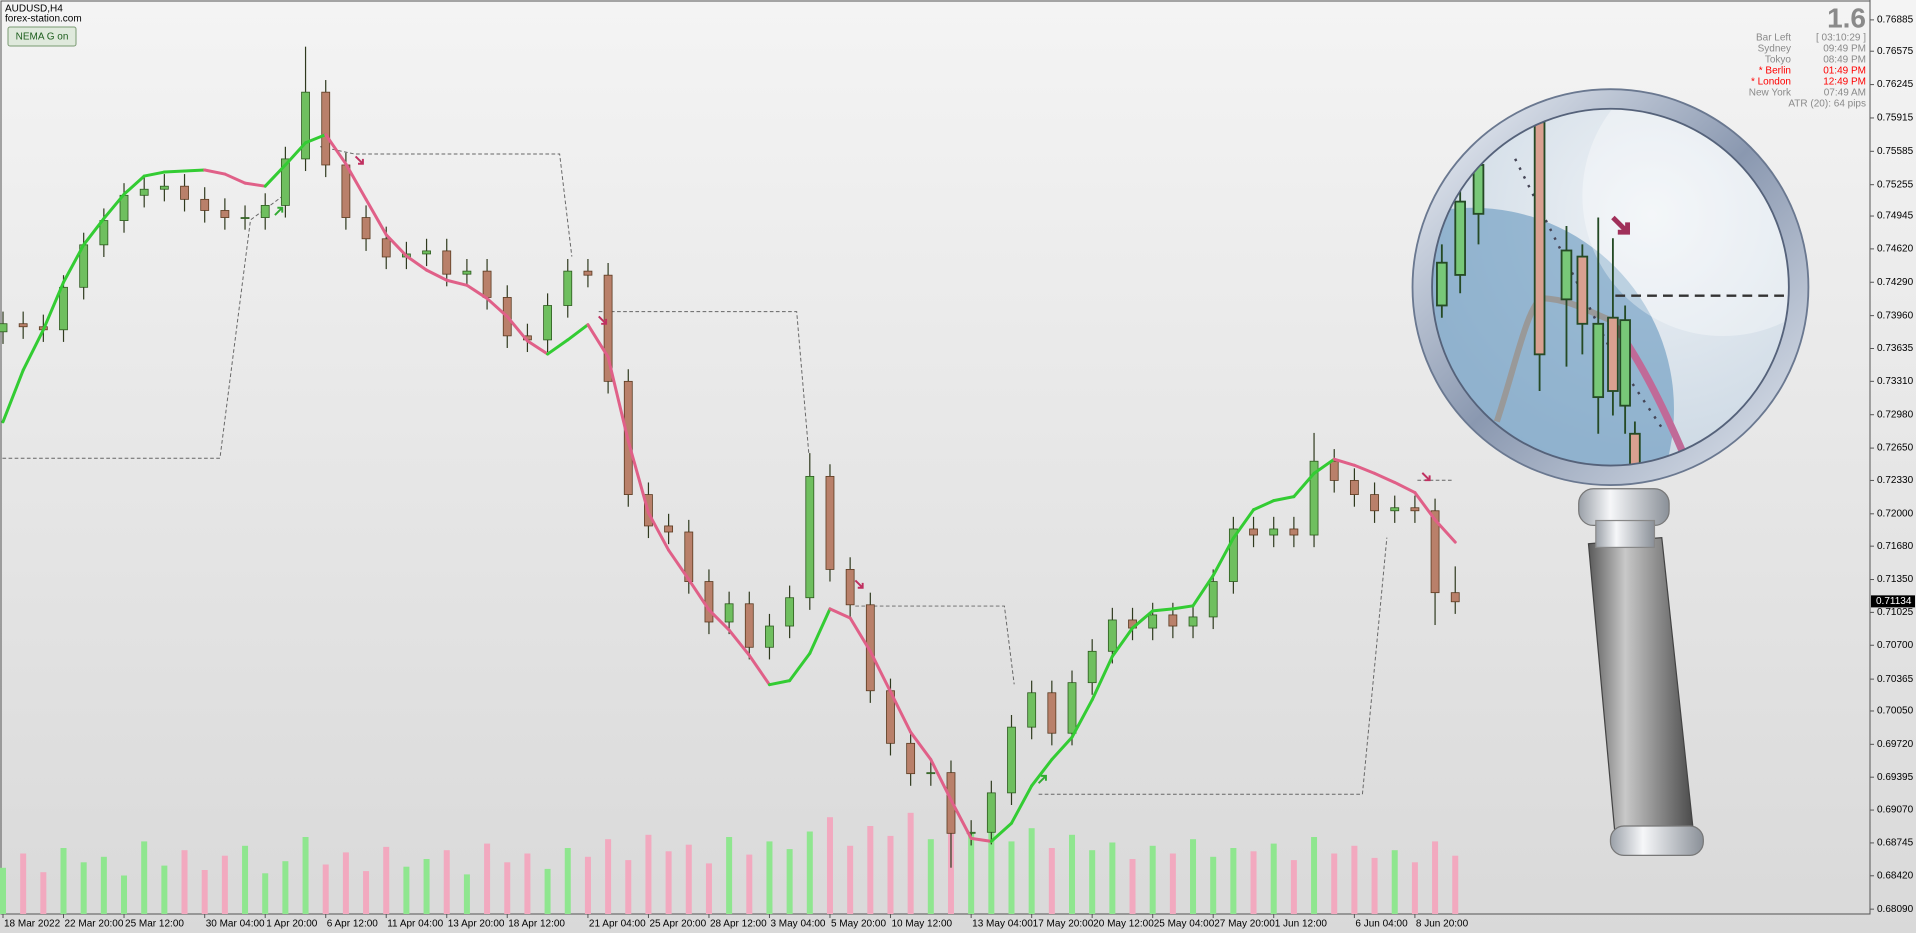 The height and width of the screenshot is (933, 1916). What do you see at coordinates (1778, 60) in the screenshot?
I see `session-city: Tokyo` at bounding box center [1778, 60].